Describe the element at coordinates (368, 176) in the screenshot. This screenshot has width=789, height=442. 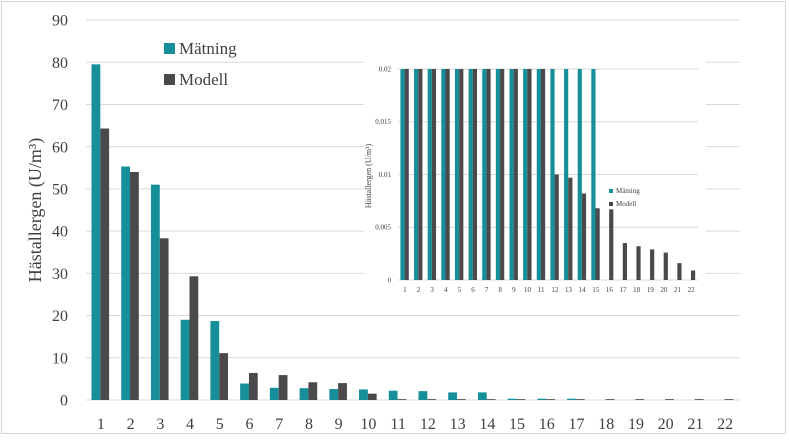
I see `inset-y-axis-label: Hästallergen (U/m³)` at that location.